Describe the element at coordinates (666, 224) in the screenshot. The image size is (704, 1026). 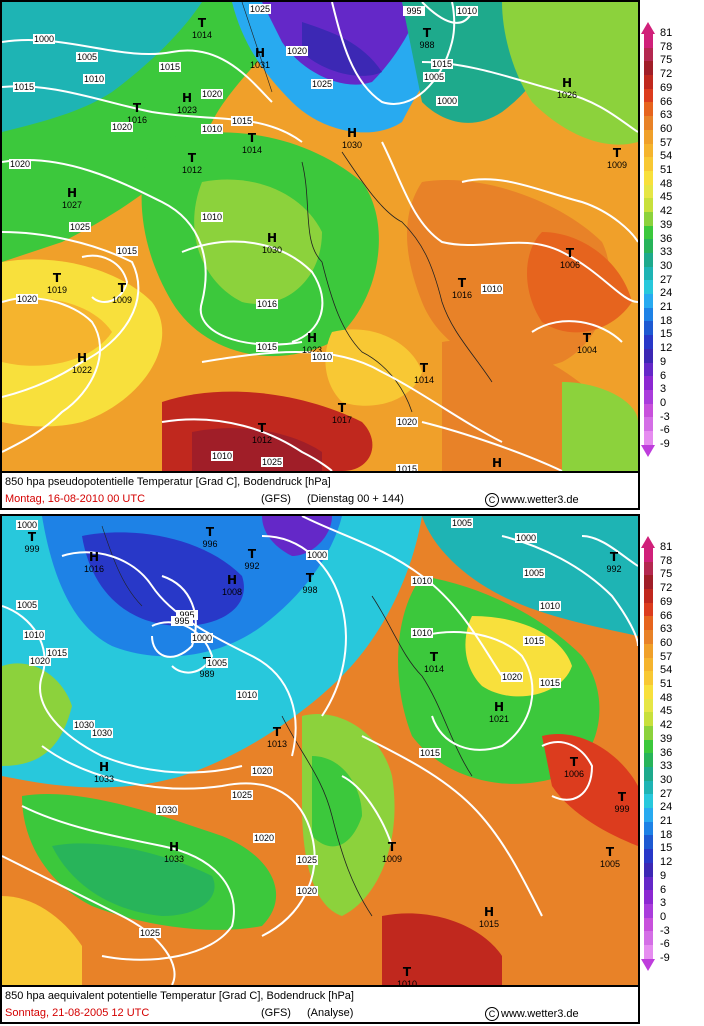
I see `legend-label: 39` at that location.